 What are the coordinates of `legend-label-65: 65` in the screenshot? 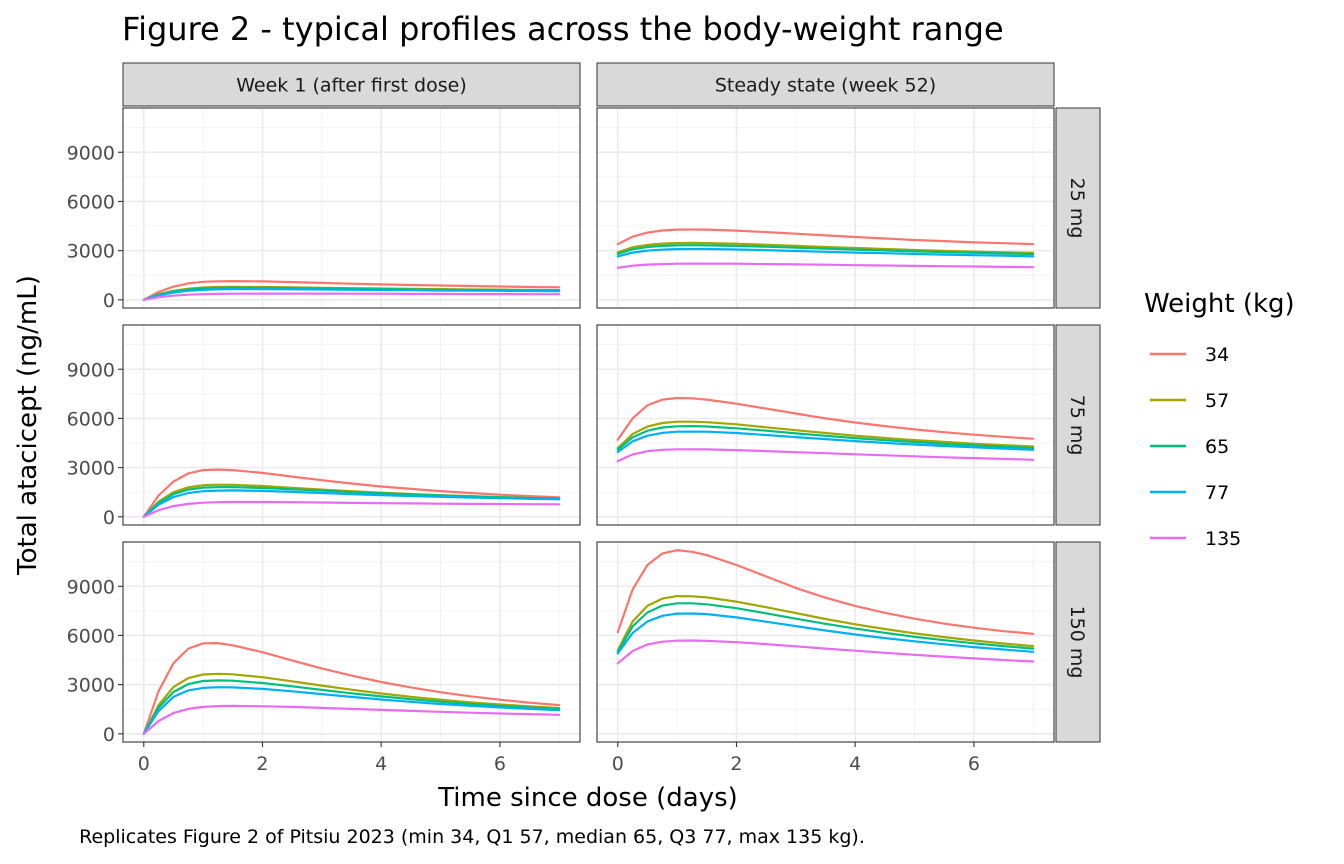 It's located at (1217, 447).